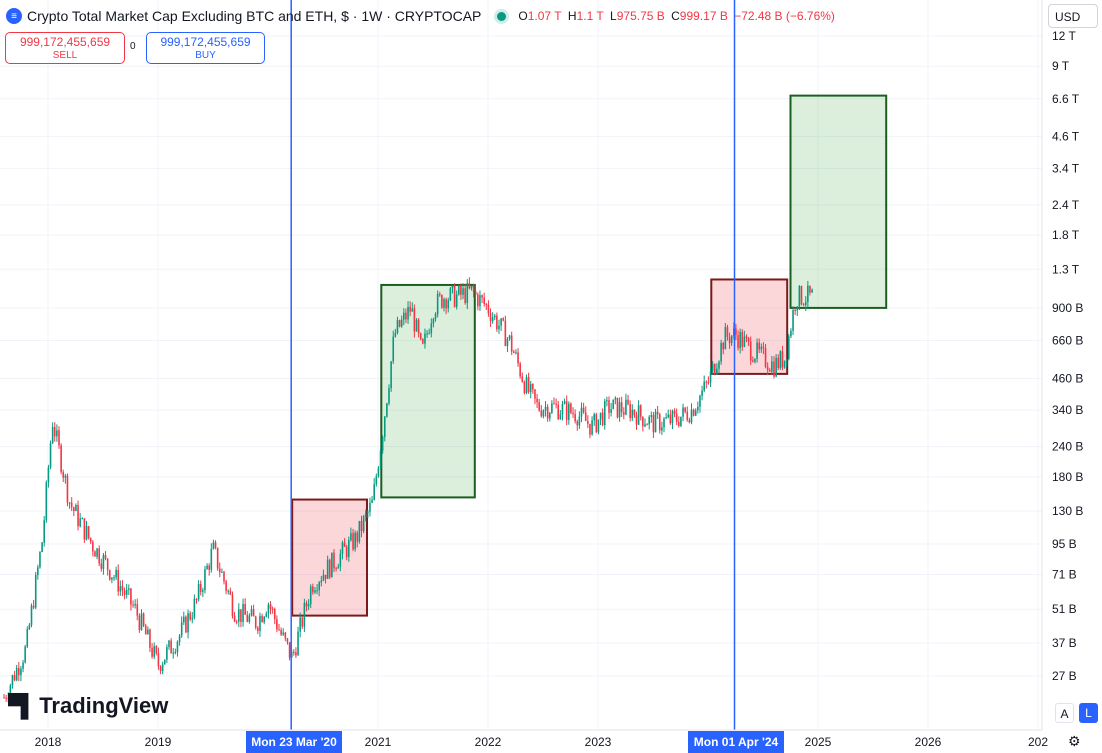 This screenshot has height=753, width=1102. I want to click on log-scale-button: L, so click(1088, 713).